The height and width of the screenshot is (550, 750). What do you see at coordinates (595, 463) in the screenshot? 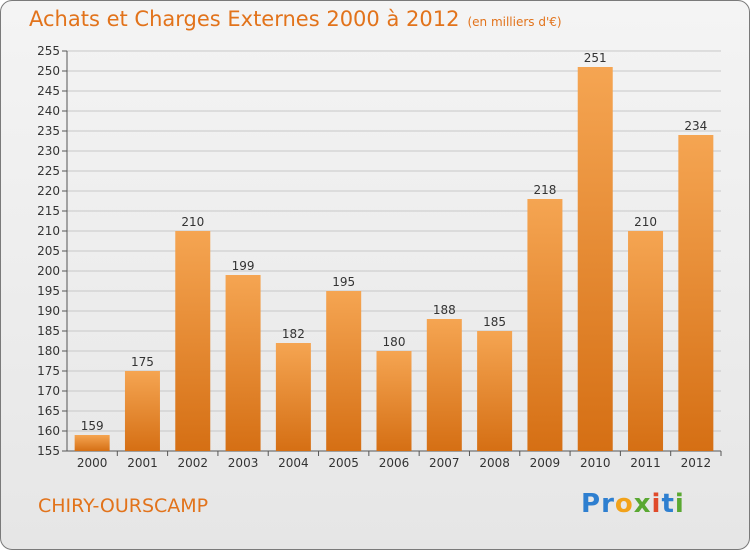
I see `x-tick-label: 2010` at bounding box center [595, 463].